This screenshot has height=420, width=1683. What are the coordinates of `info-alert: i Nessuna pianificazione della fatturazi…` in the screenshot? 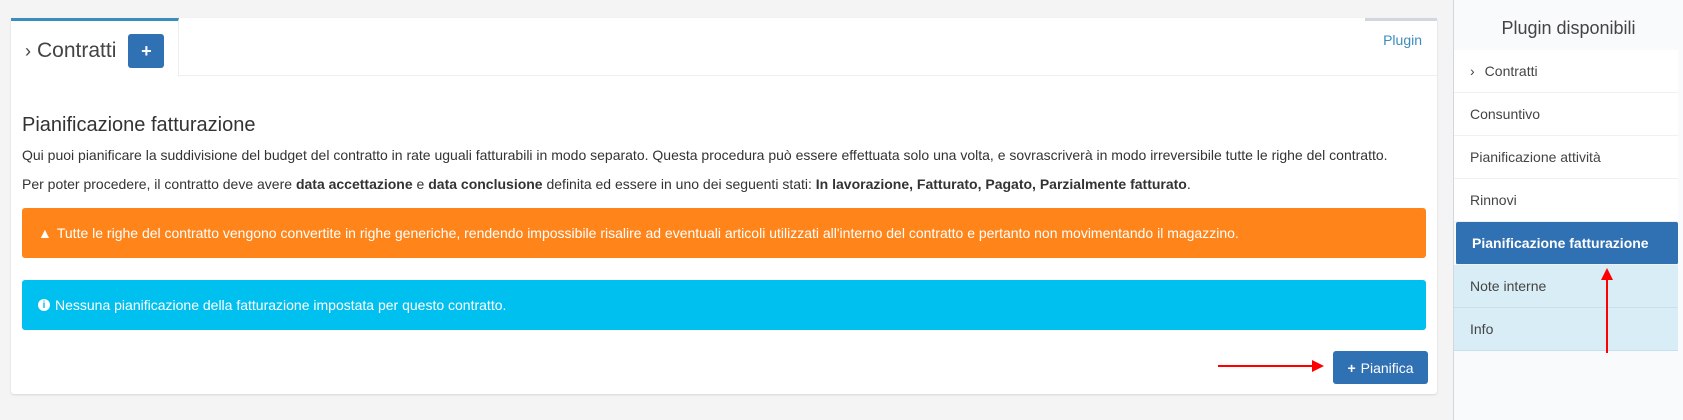 It's located at (724, 305).